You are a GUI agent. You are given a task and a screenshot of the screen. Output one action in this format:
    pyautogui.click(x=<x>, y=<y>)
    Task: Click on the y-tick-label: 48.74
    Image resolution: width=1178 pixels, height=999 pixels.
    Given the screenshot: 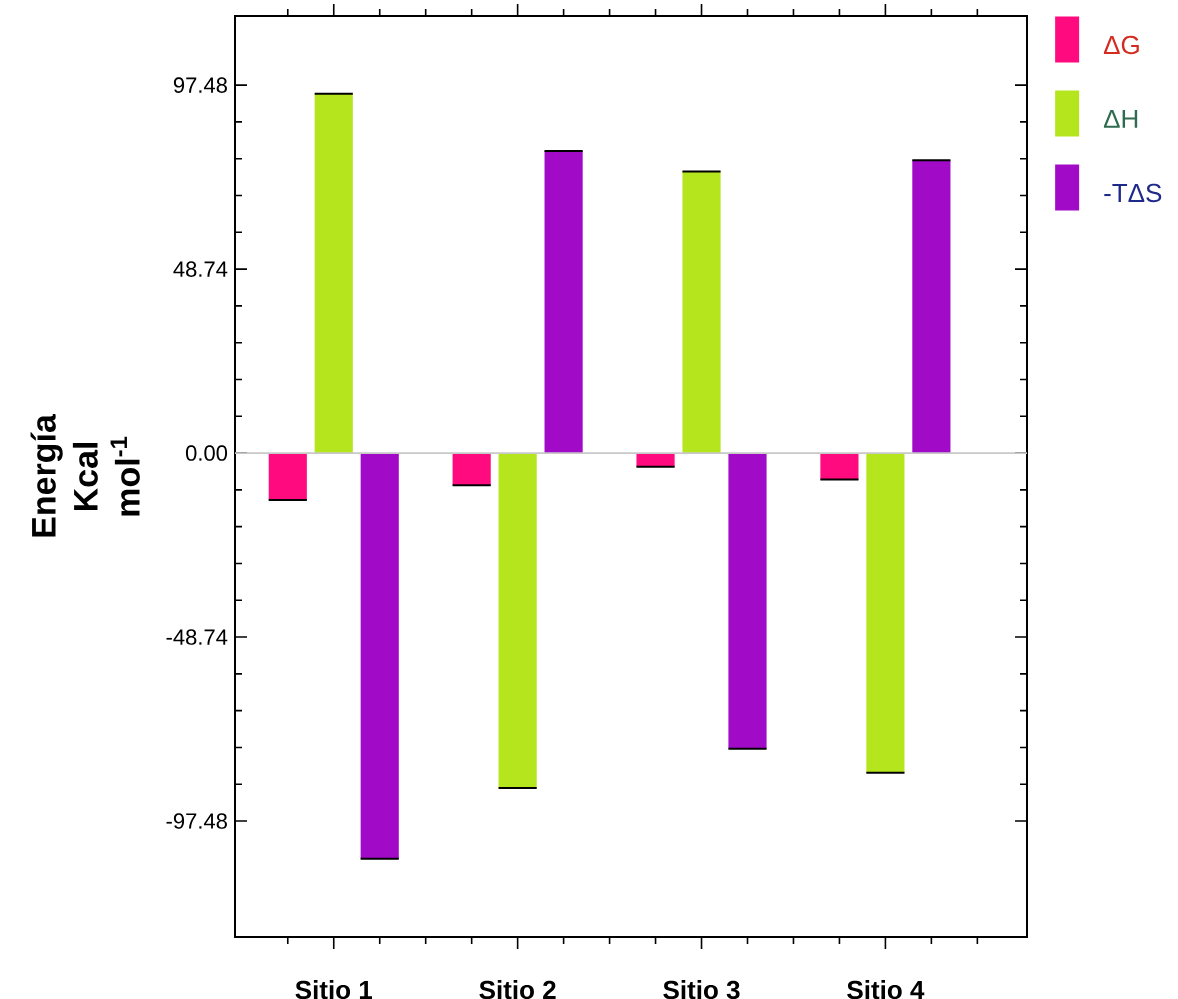 What is the action you would take?
    pyautogui.click(x=200, y=269)
    